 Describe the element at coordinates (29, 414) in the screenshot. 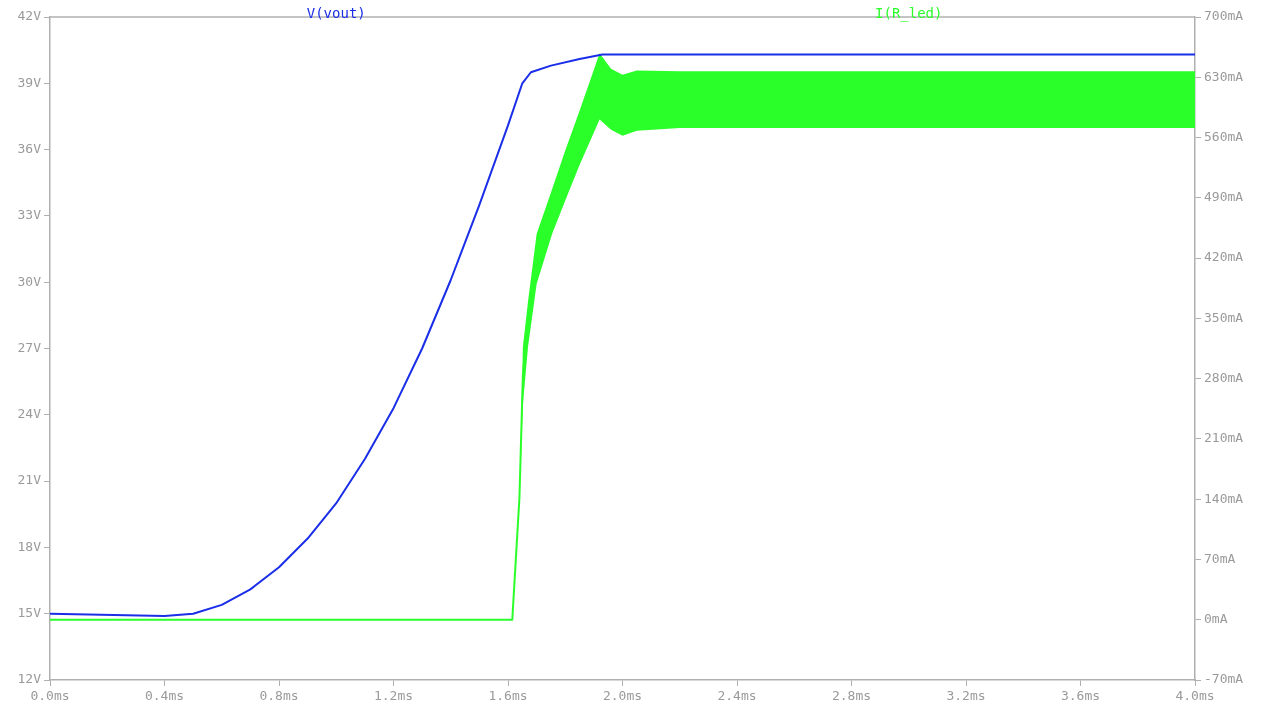

I see `y-tick-label: 24V` at that location.